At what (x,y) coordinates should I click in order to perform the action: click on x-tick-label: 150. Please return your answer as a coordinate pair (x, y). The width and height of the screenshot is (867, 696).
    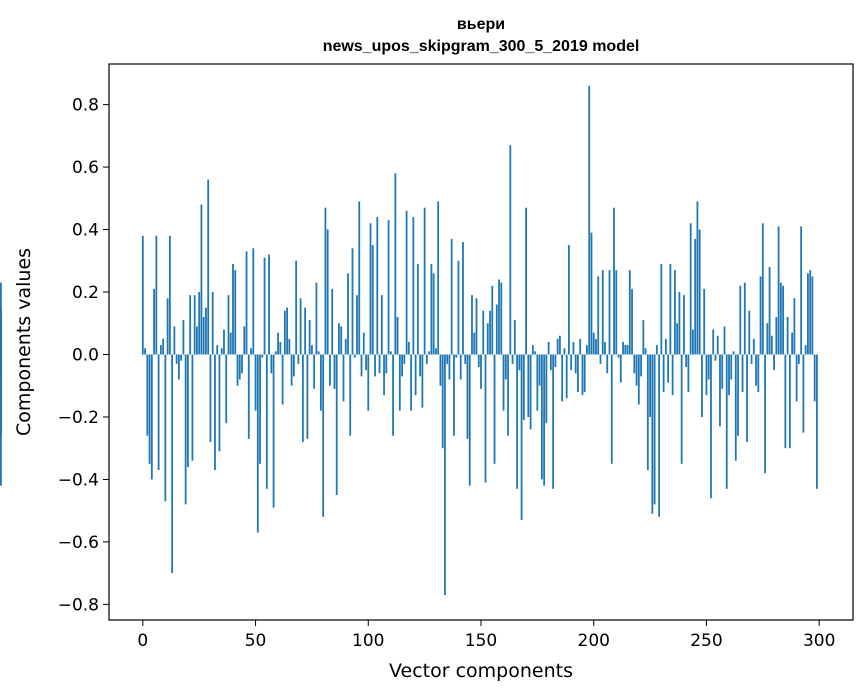
    Looking at the image, I should click on (481, 641).